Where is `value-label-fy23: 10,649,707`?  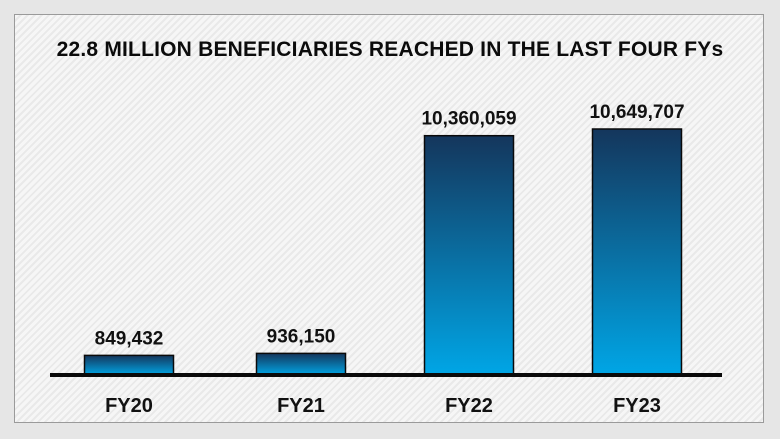 value-label-fy23: 10,649,707 is located at coordinates (636, 112).